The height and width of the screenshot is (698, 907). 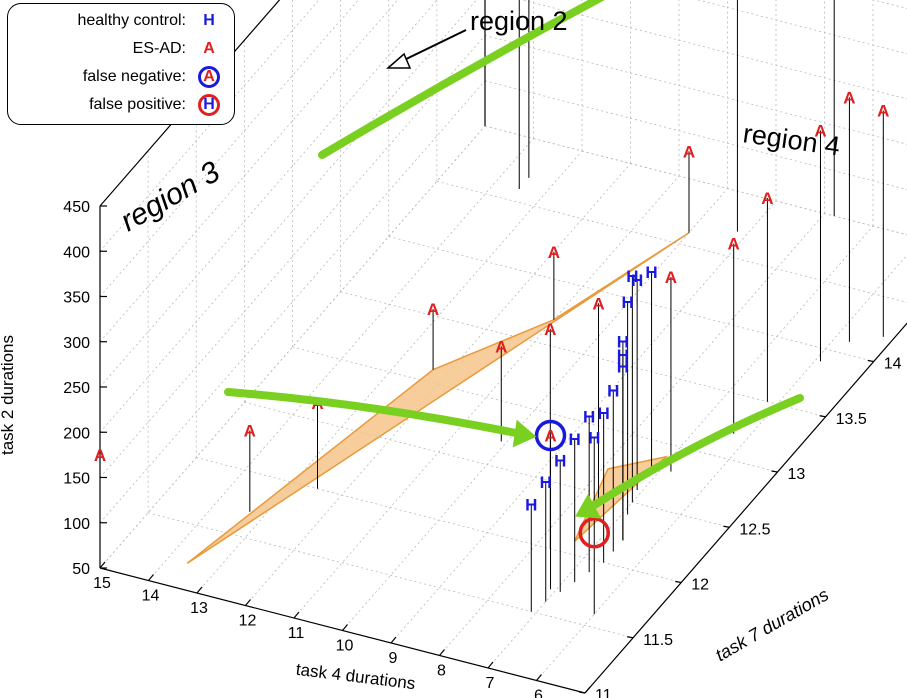 I want to click on z-tick-label: 50, so click(x=81, y=569).